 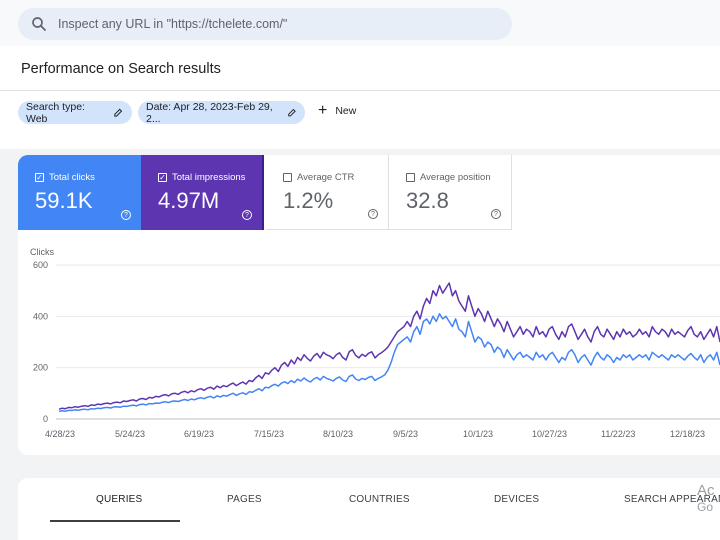 I want to click on metric-average-position: Average position 32.8 ?, so click(x=450, y=192).